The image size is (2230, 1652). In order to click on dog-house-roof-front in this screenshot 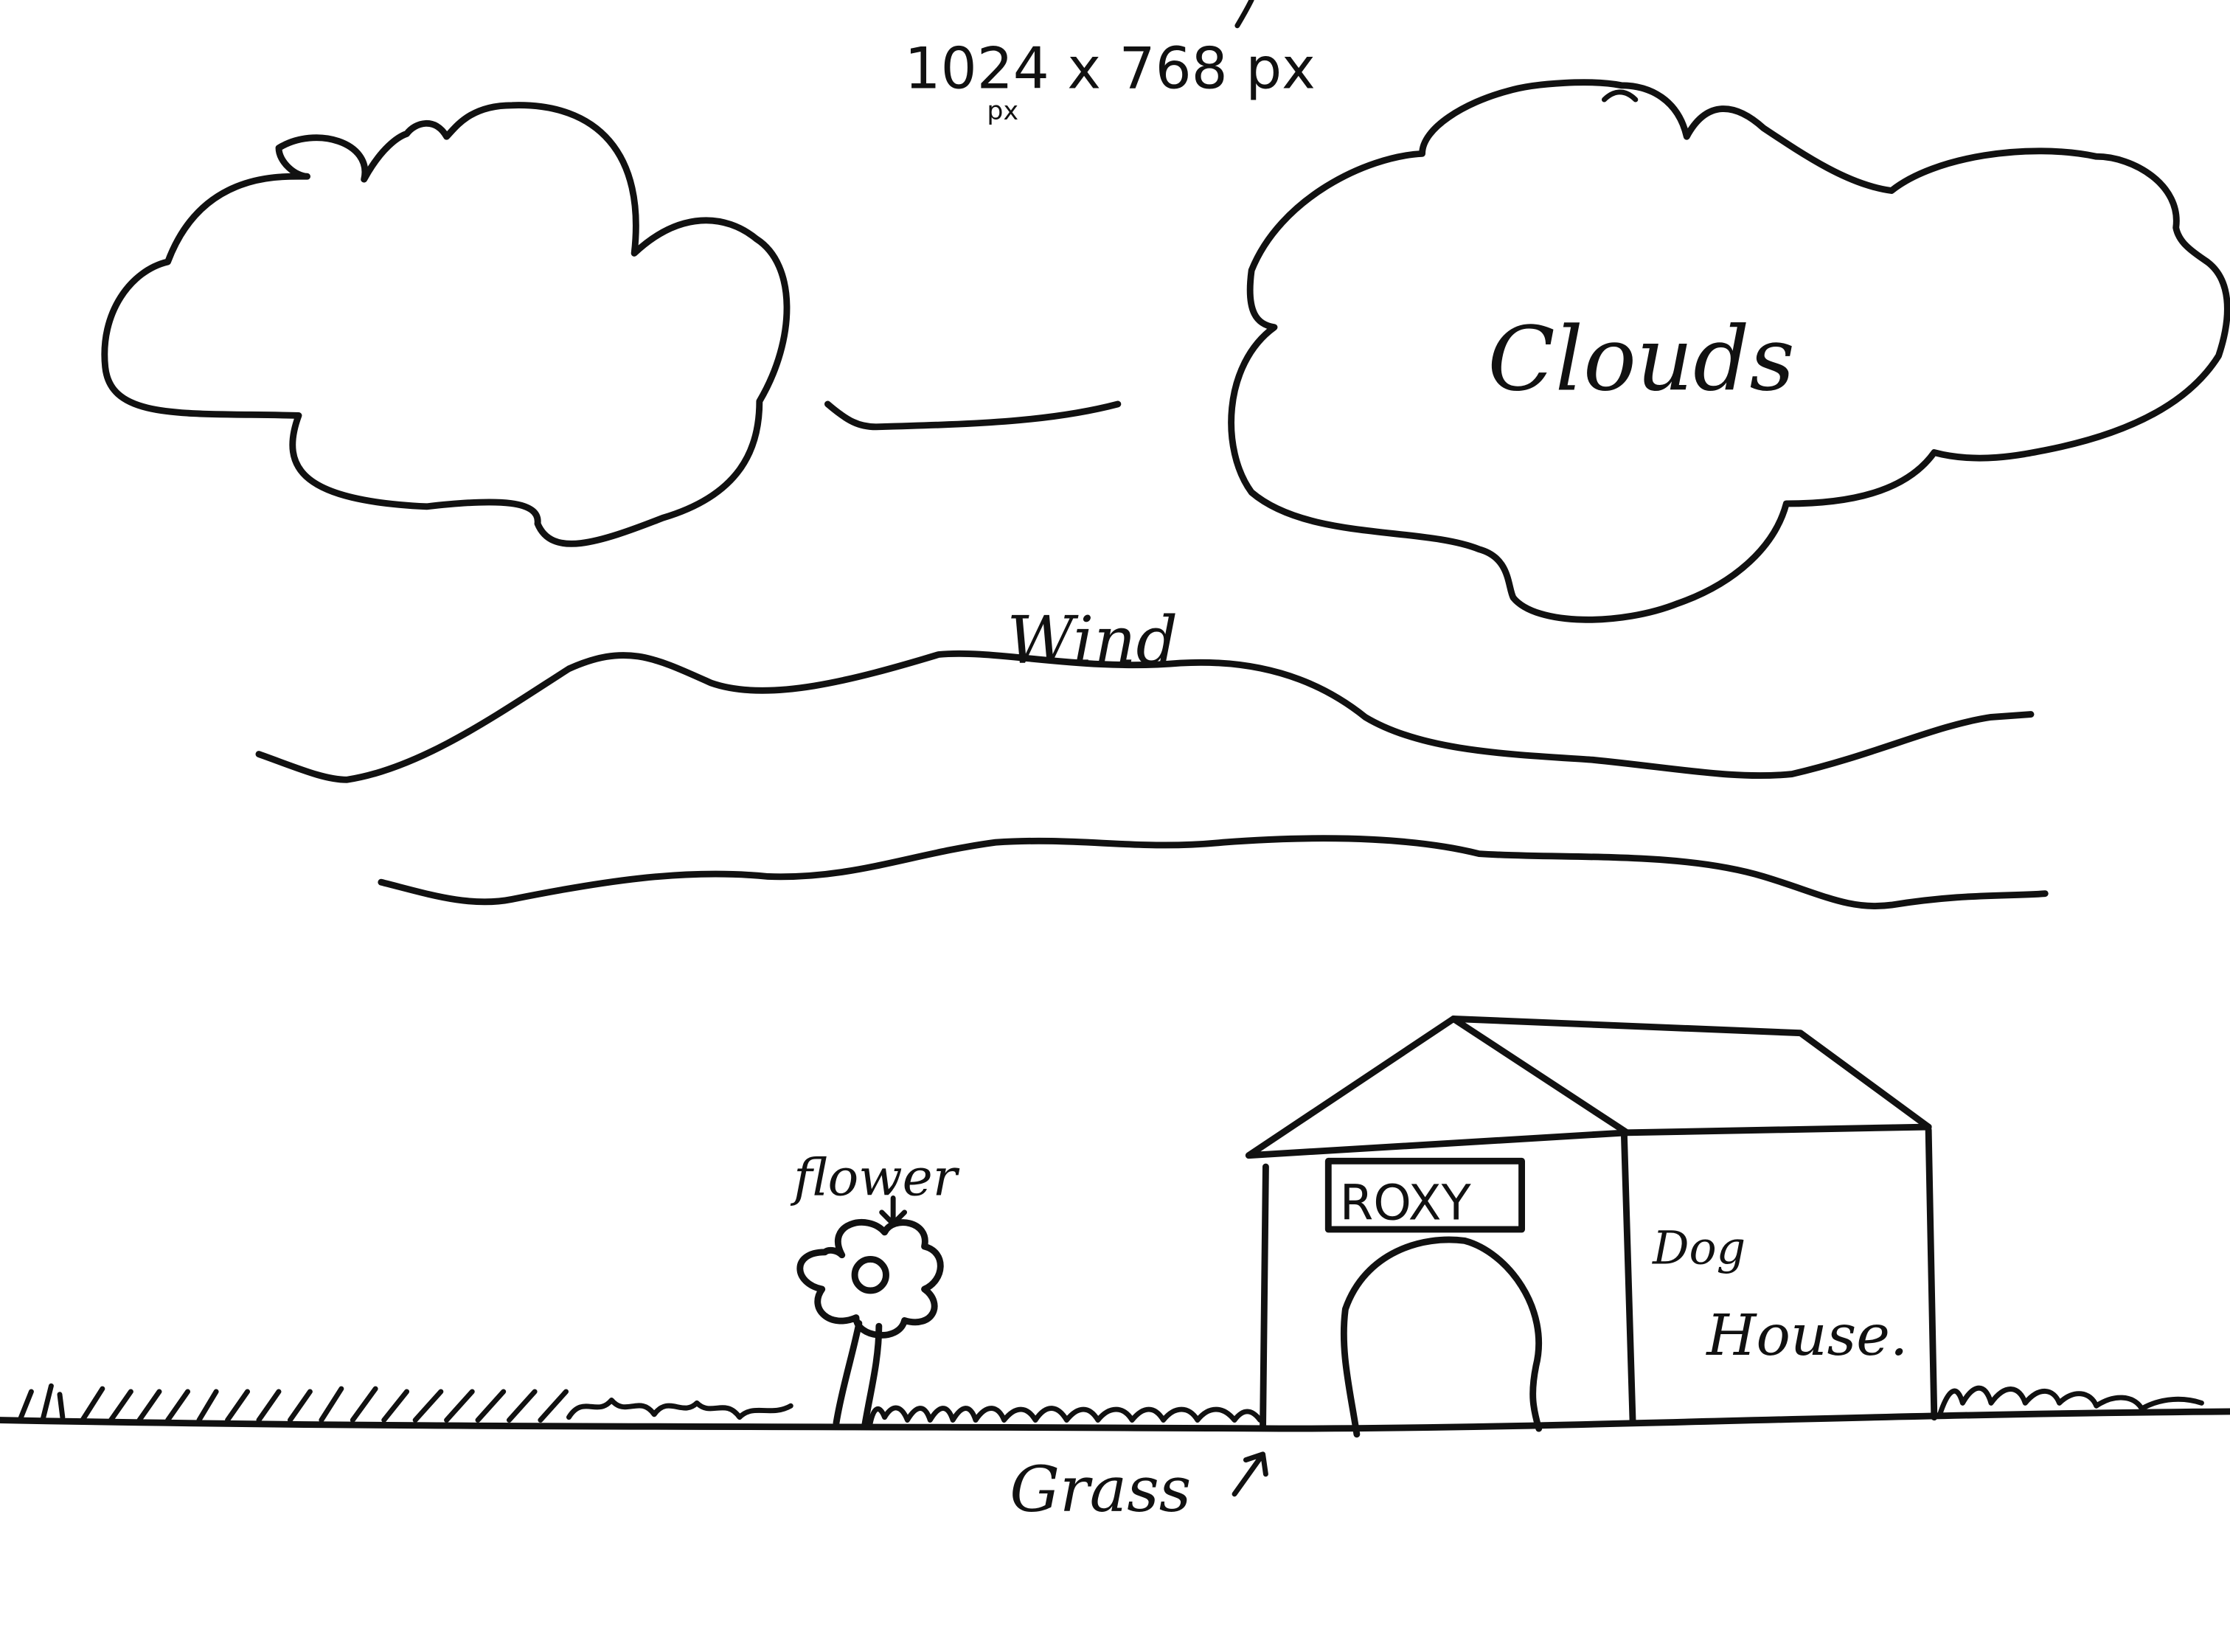, I will do `click(1437, 1087)`.